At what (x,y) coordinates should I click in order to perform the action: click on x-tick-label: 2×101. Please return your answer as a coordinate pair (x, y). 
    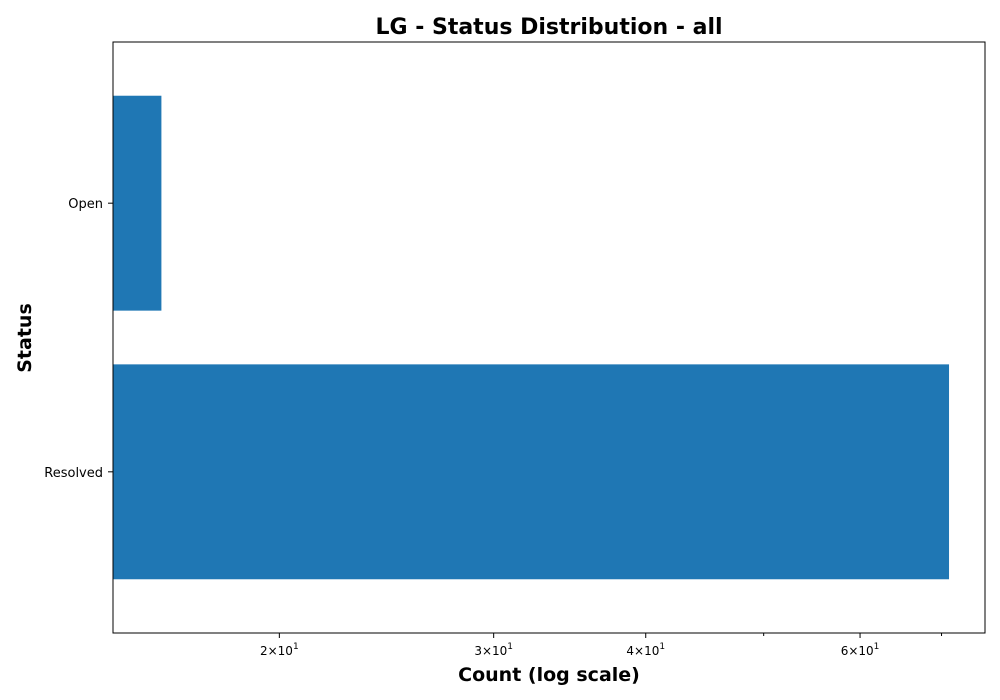
    Looking at the image, I should click on (279, 650).